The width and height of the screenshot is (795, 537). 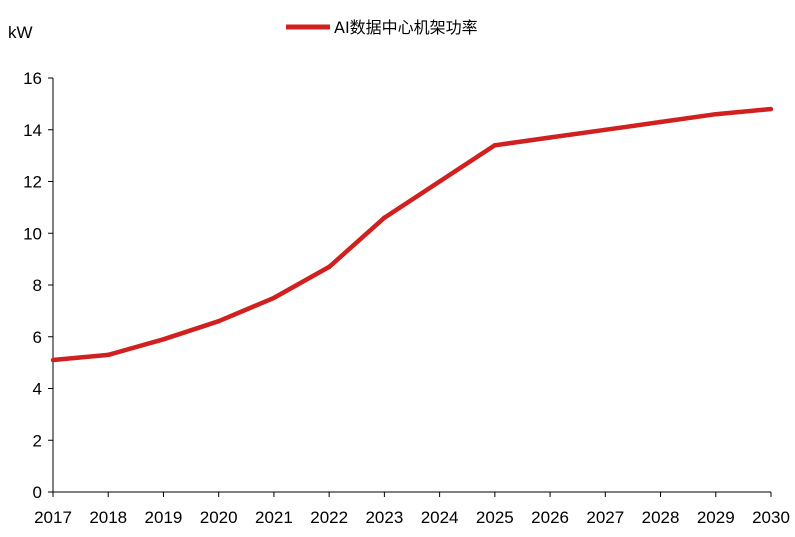 What do you see at coordinates (53, 517) in the screenshot?
I see `x-tick-label: 2017` at bounding box center [53, 517].